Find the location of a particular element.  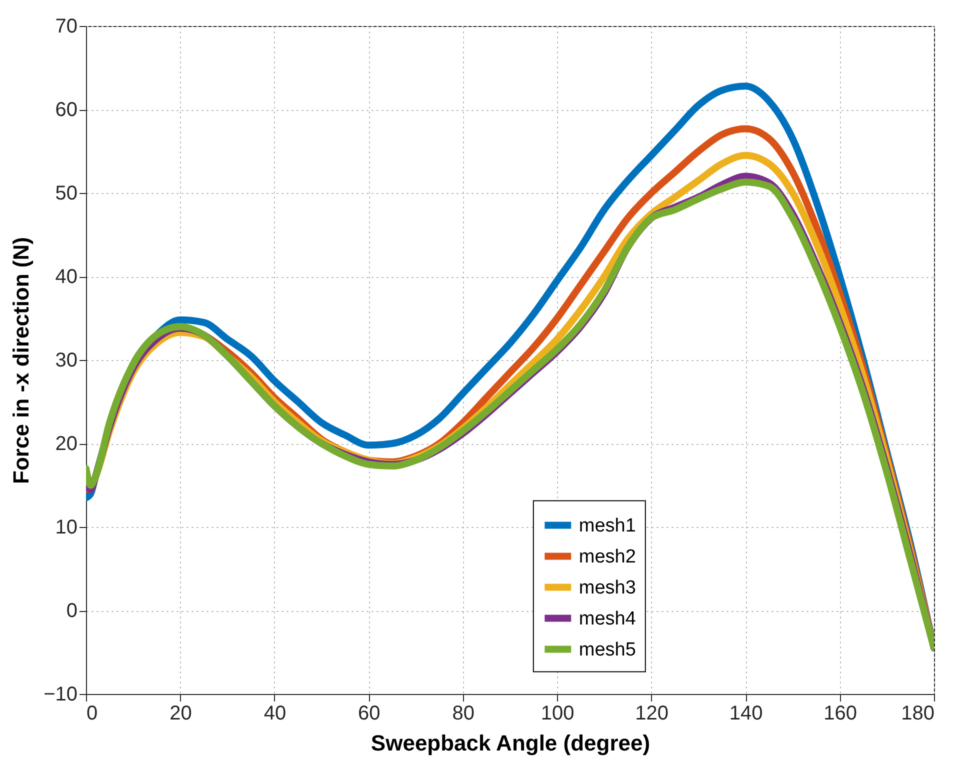

y-tick-label: 0 is located at coordinates (72, 611).